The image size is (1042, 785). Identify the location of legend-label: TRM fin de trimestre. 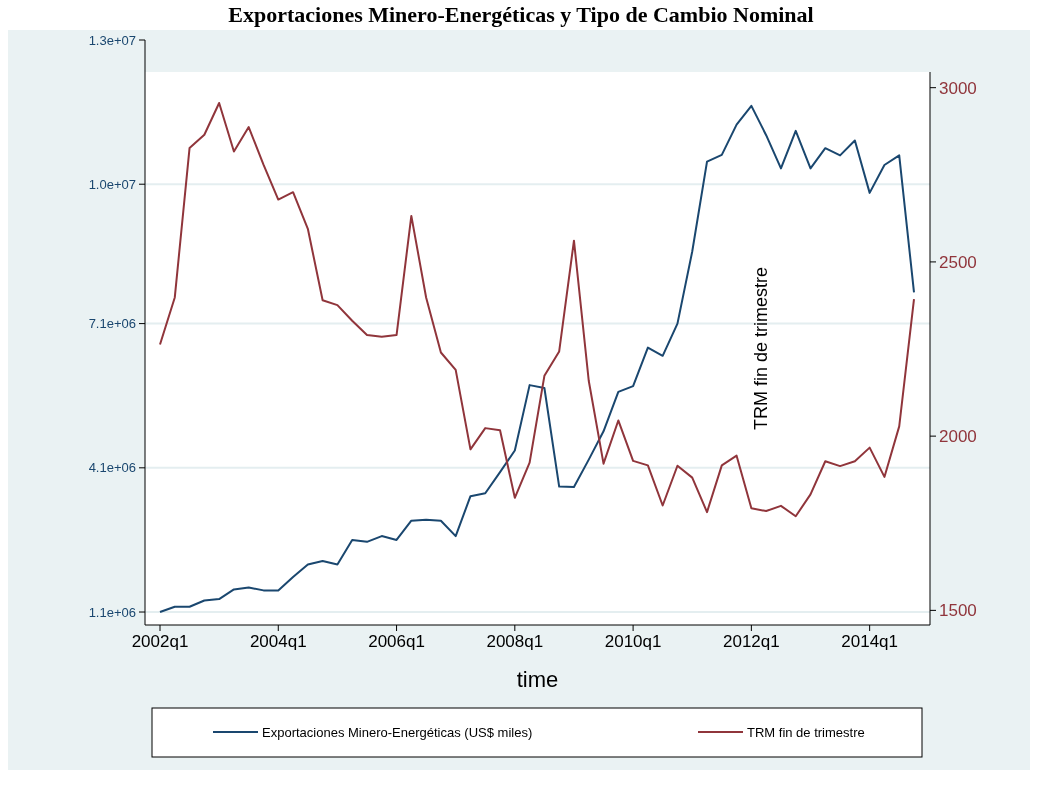
(806, 732).